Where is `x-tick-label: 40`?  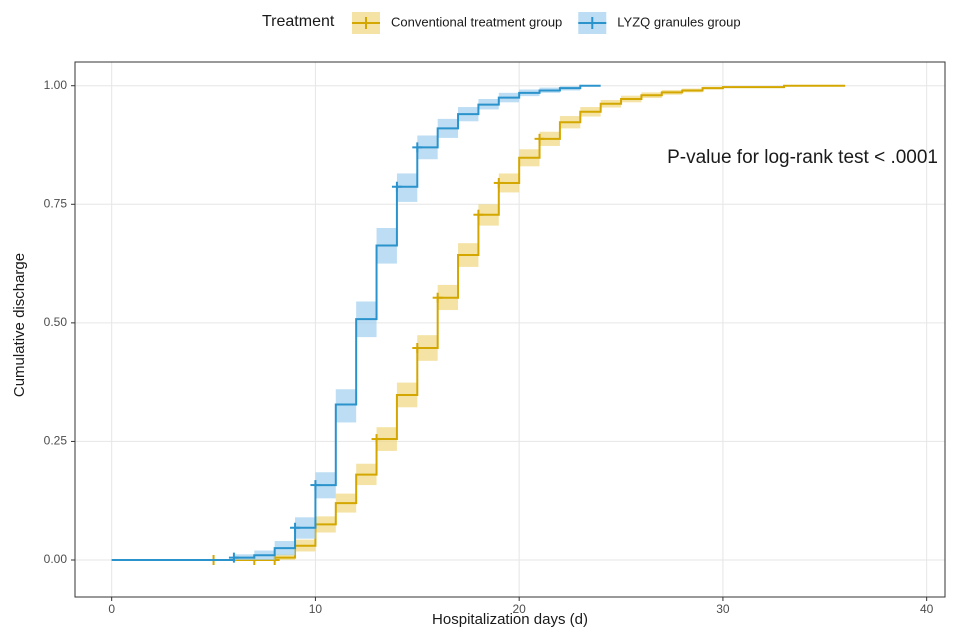 x-tick-label: 40 is located at coordinates (927, 609).